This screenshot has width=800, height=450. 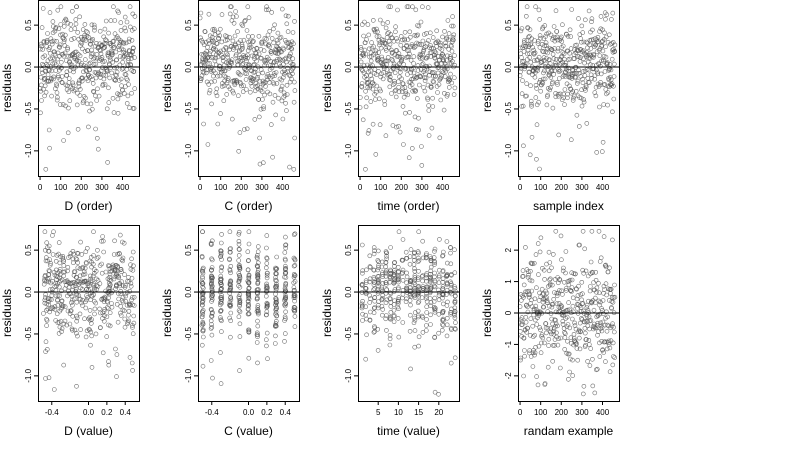 What do you see at coordinates (107, 412) in the screenshot?
I see `x-tick-label: 0.2` at bounding box center [107, 412].